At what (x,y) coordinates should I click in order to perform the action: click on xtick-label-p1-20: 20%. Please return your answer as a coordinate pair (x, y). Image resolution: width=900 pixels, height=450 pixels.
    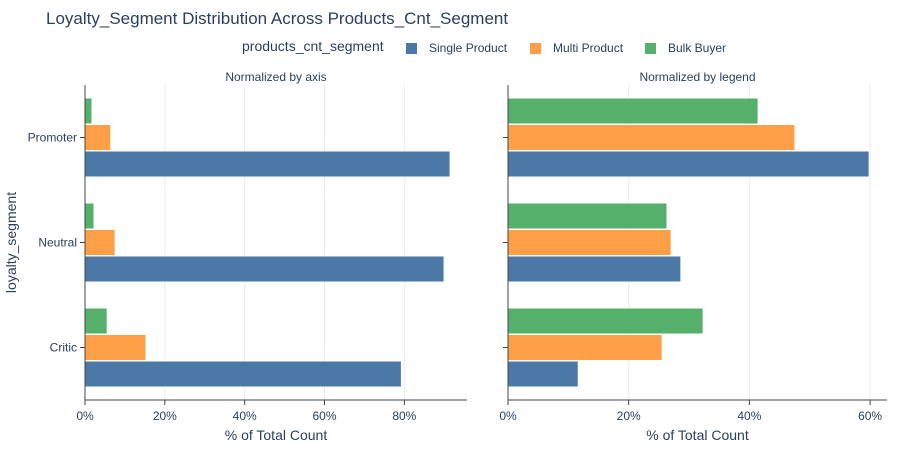
    Looking at the image, I should click on (165, 416).